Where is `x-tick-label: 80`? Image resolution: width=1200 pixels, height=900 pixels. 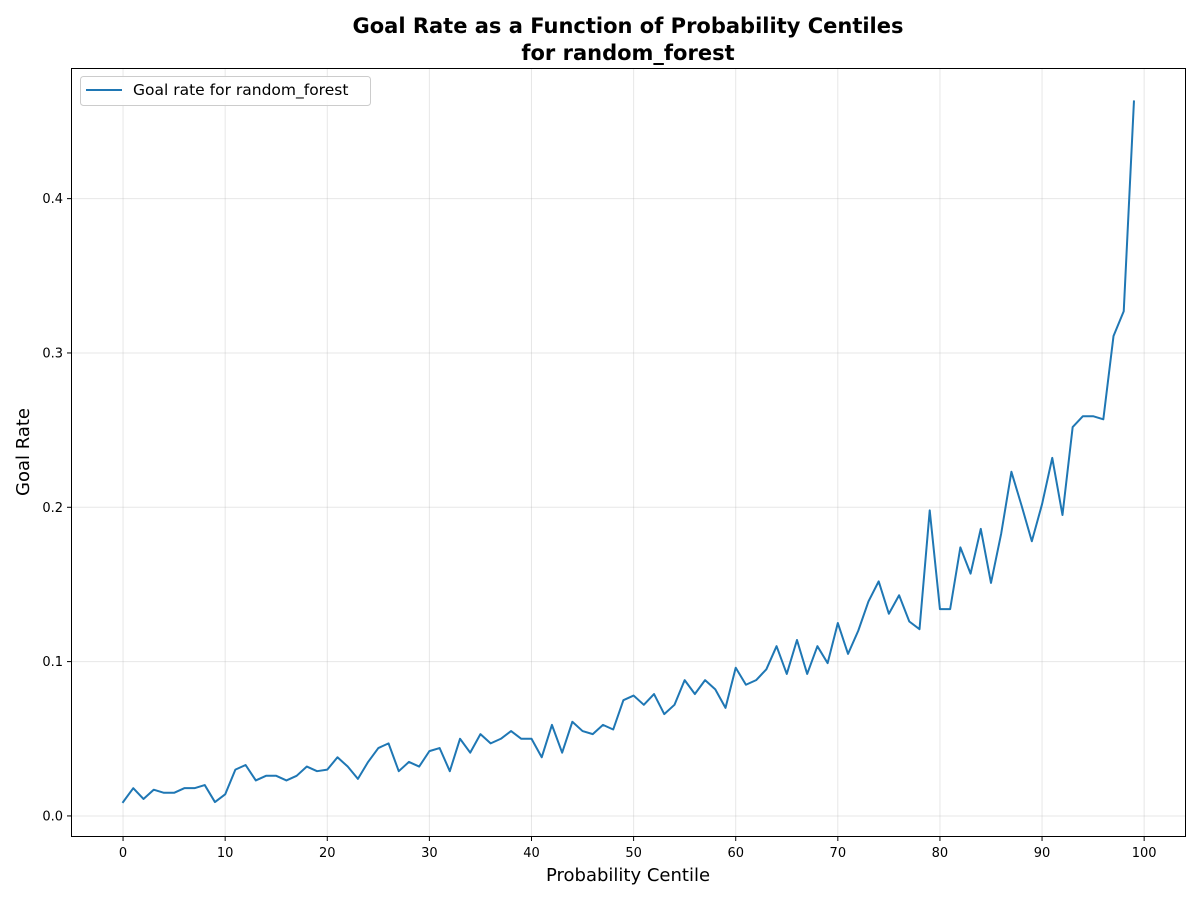
x-tick-label: 80 is located at coordinates (940, 853).